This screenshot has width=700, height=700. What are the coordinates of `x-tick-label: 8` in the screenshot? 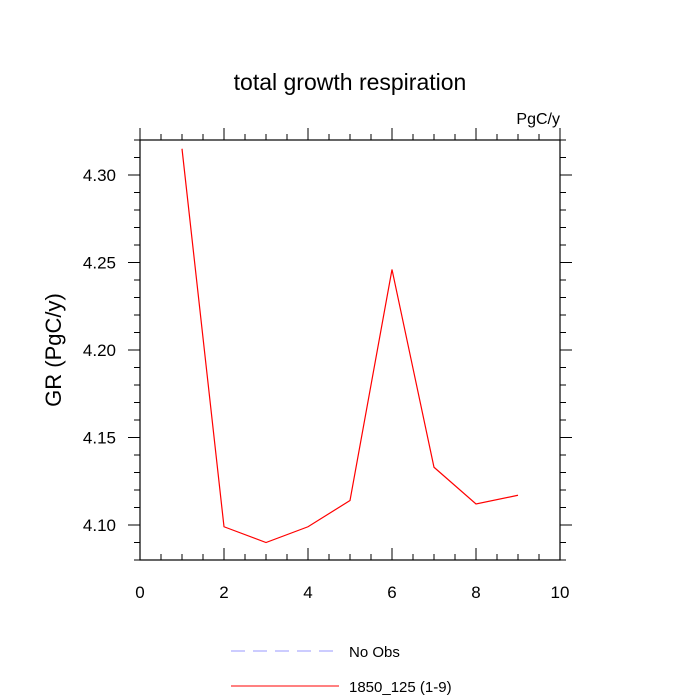 It's located at (475, 592).